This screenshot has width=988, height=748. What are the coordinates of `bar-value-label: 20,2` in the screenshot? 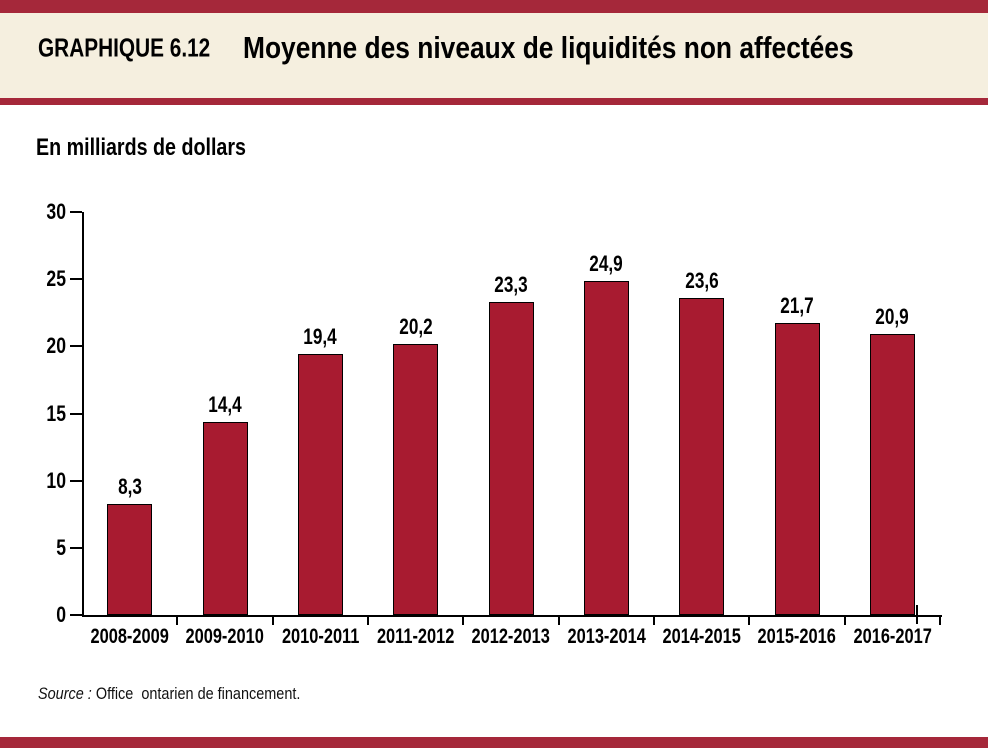 It's located at (415, 326).